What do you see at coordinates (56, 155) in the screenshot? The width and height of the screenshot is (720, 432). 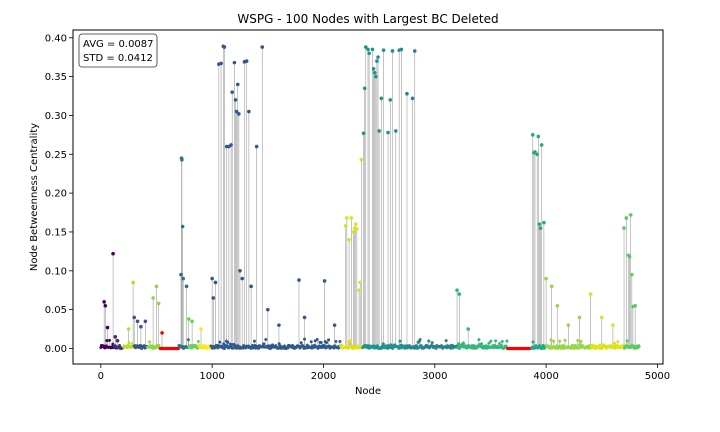 I see `y-tick-label: 0.25` at bounding box center [56, 155].